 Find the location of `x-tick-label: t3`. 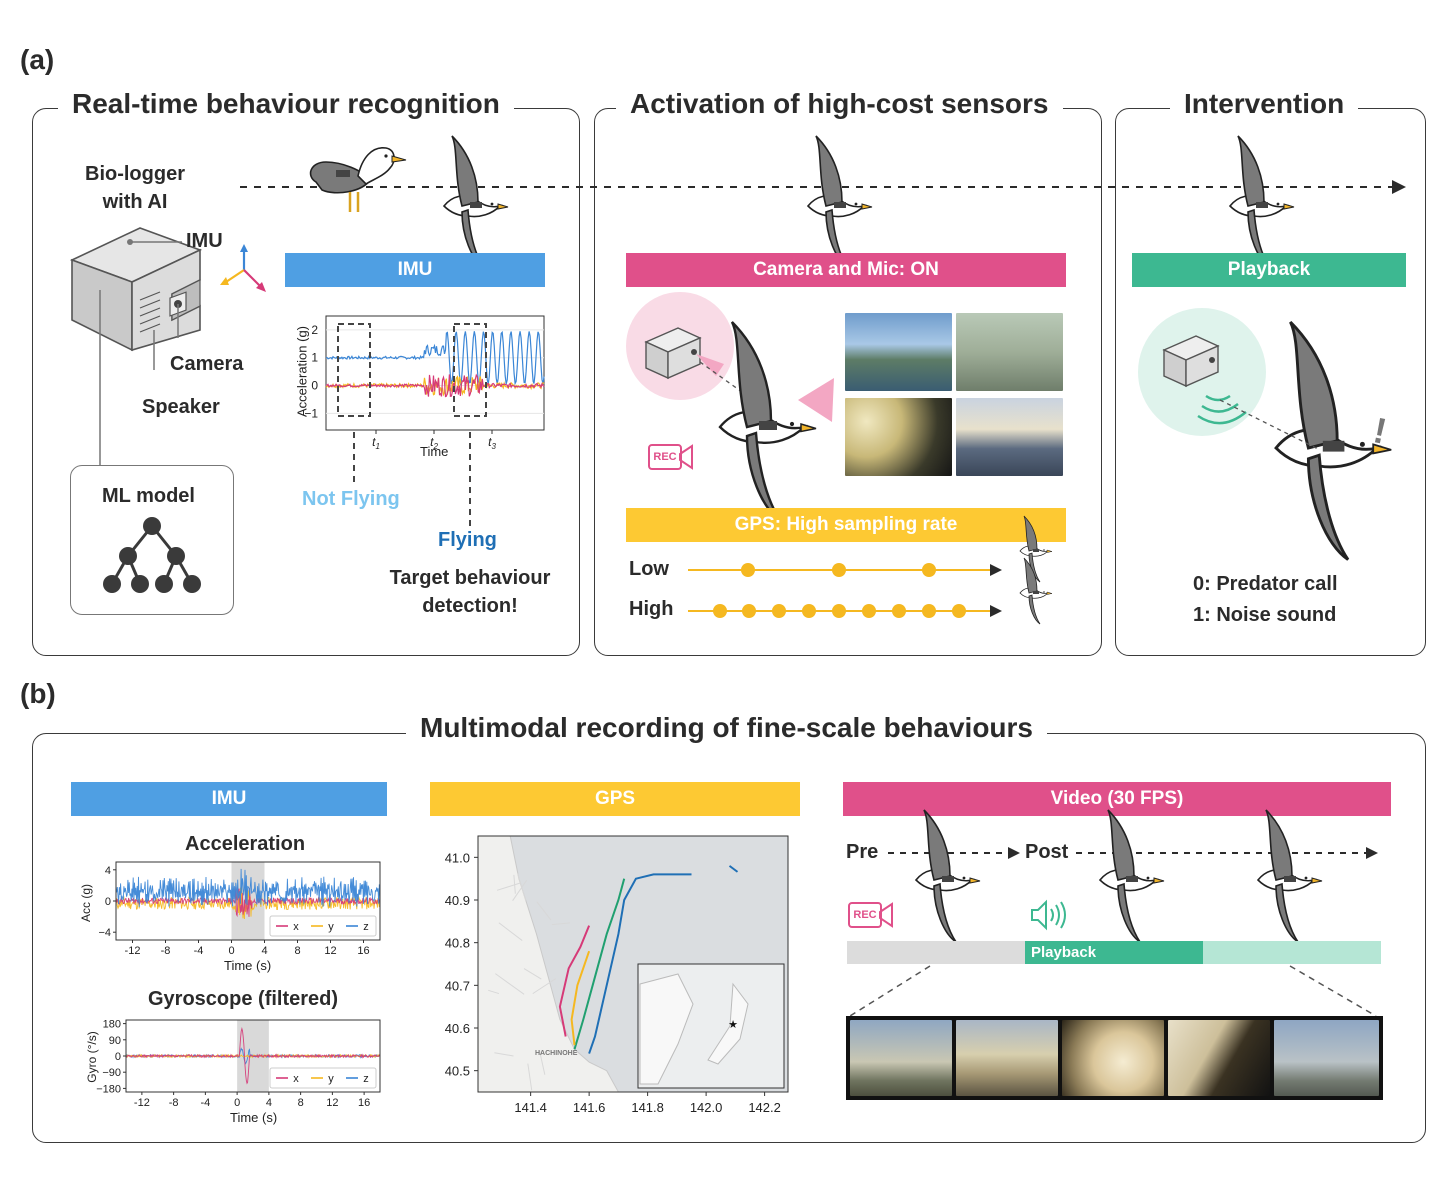

x-tick-label: t3 is located at coordinates (492, 443).